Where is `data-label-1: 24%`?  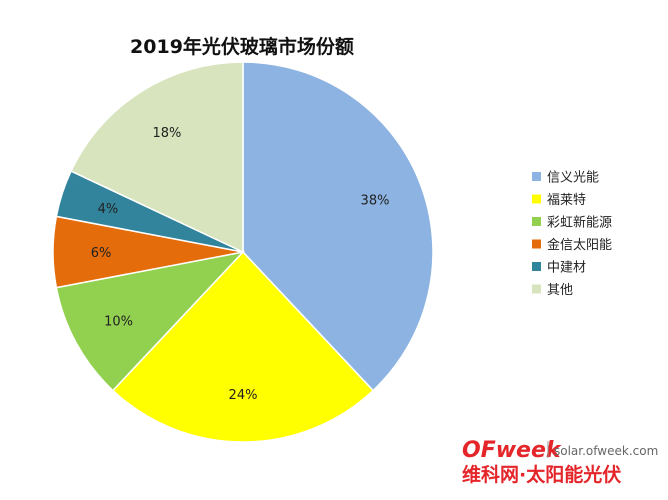 data-label-1: 24% is located at coordinates (243, 395).